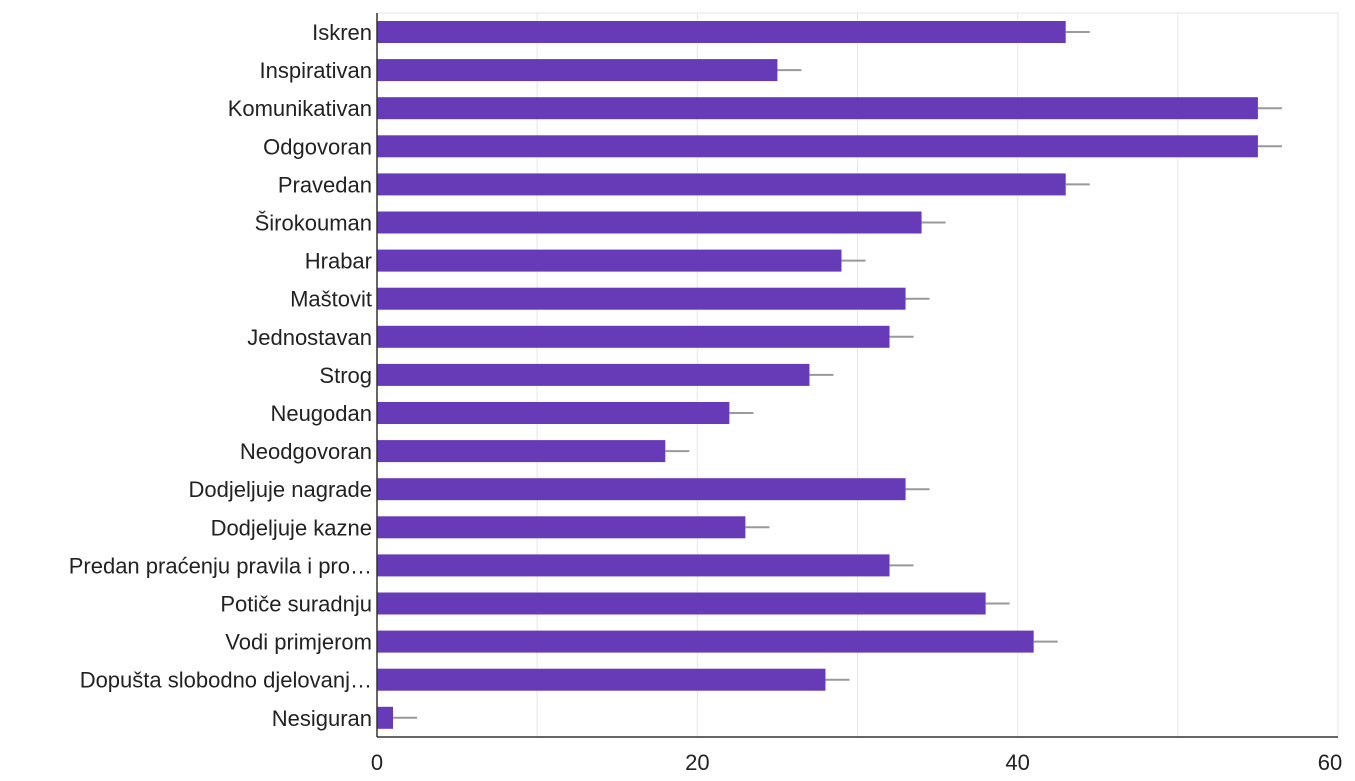 This screenshot has width=1355, height=781. I want to click on category-label-7: Maštovit, so click(331, 299).